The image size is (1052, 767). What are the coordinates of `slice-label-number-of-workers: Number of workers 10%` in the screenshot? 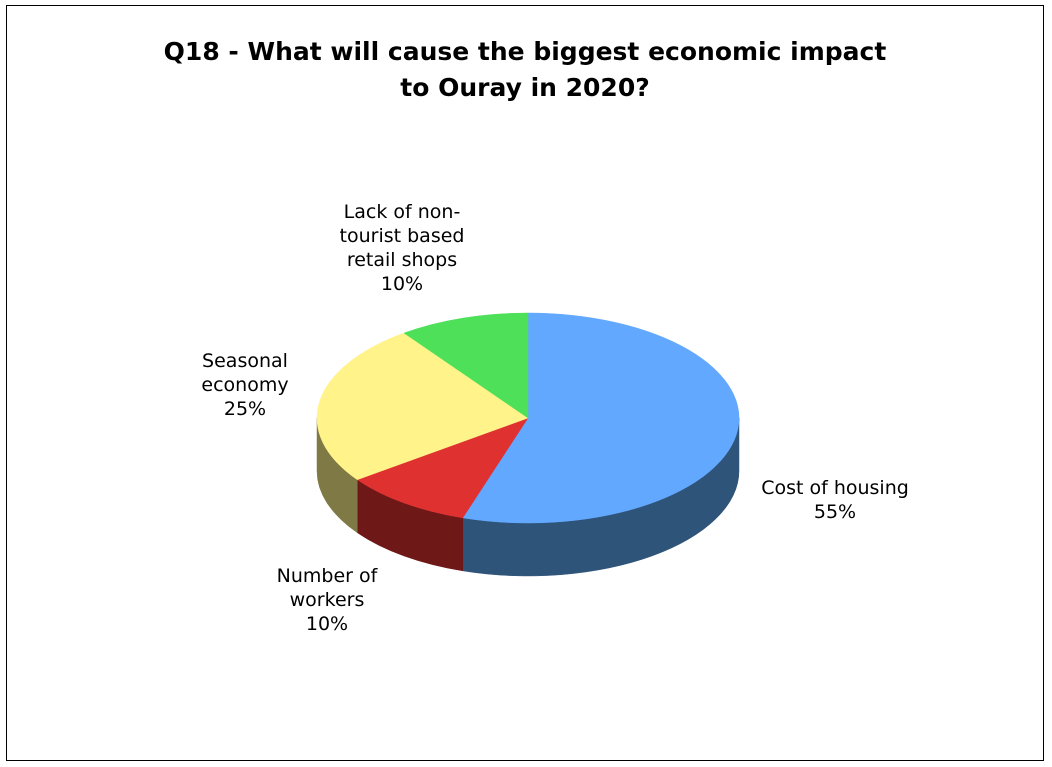 It's located at (327, 600).